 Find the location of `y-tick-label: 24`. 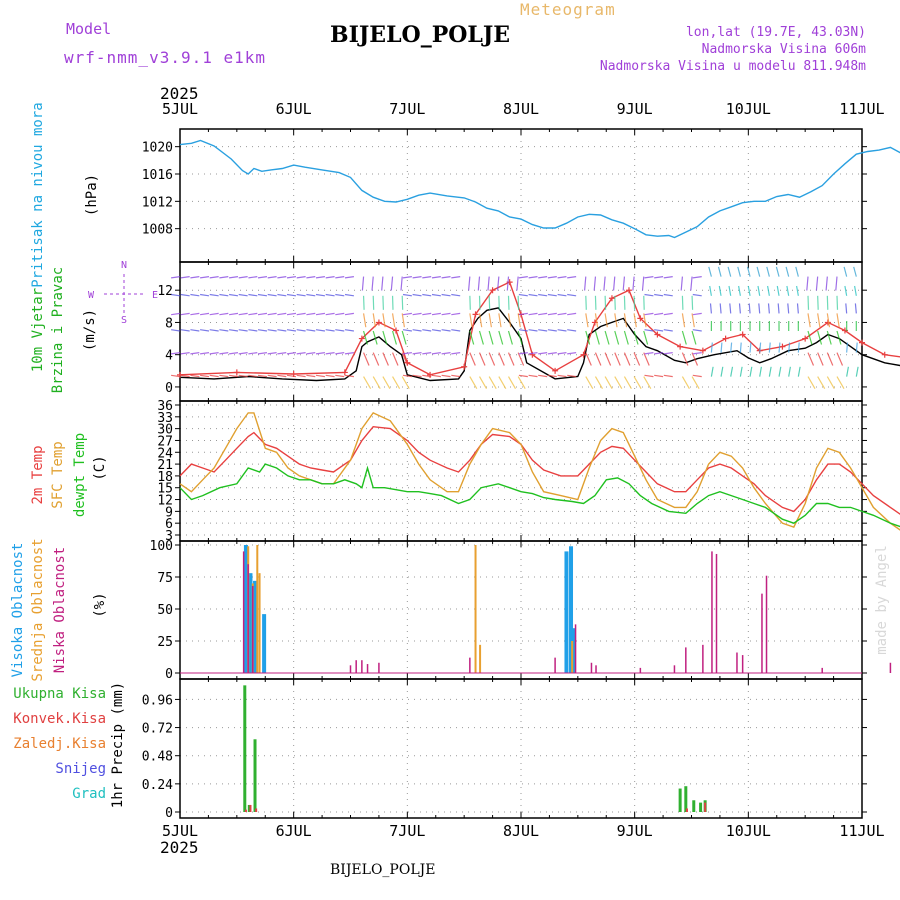

y-tick-label: 24 is located at coordinates (165, 453).